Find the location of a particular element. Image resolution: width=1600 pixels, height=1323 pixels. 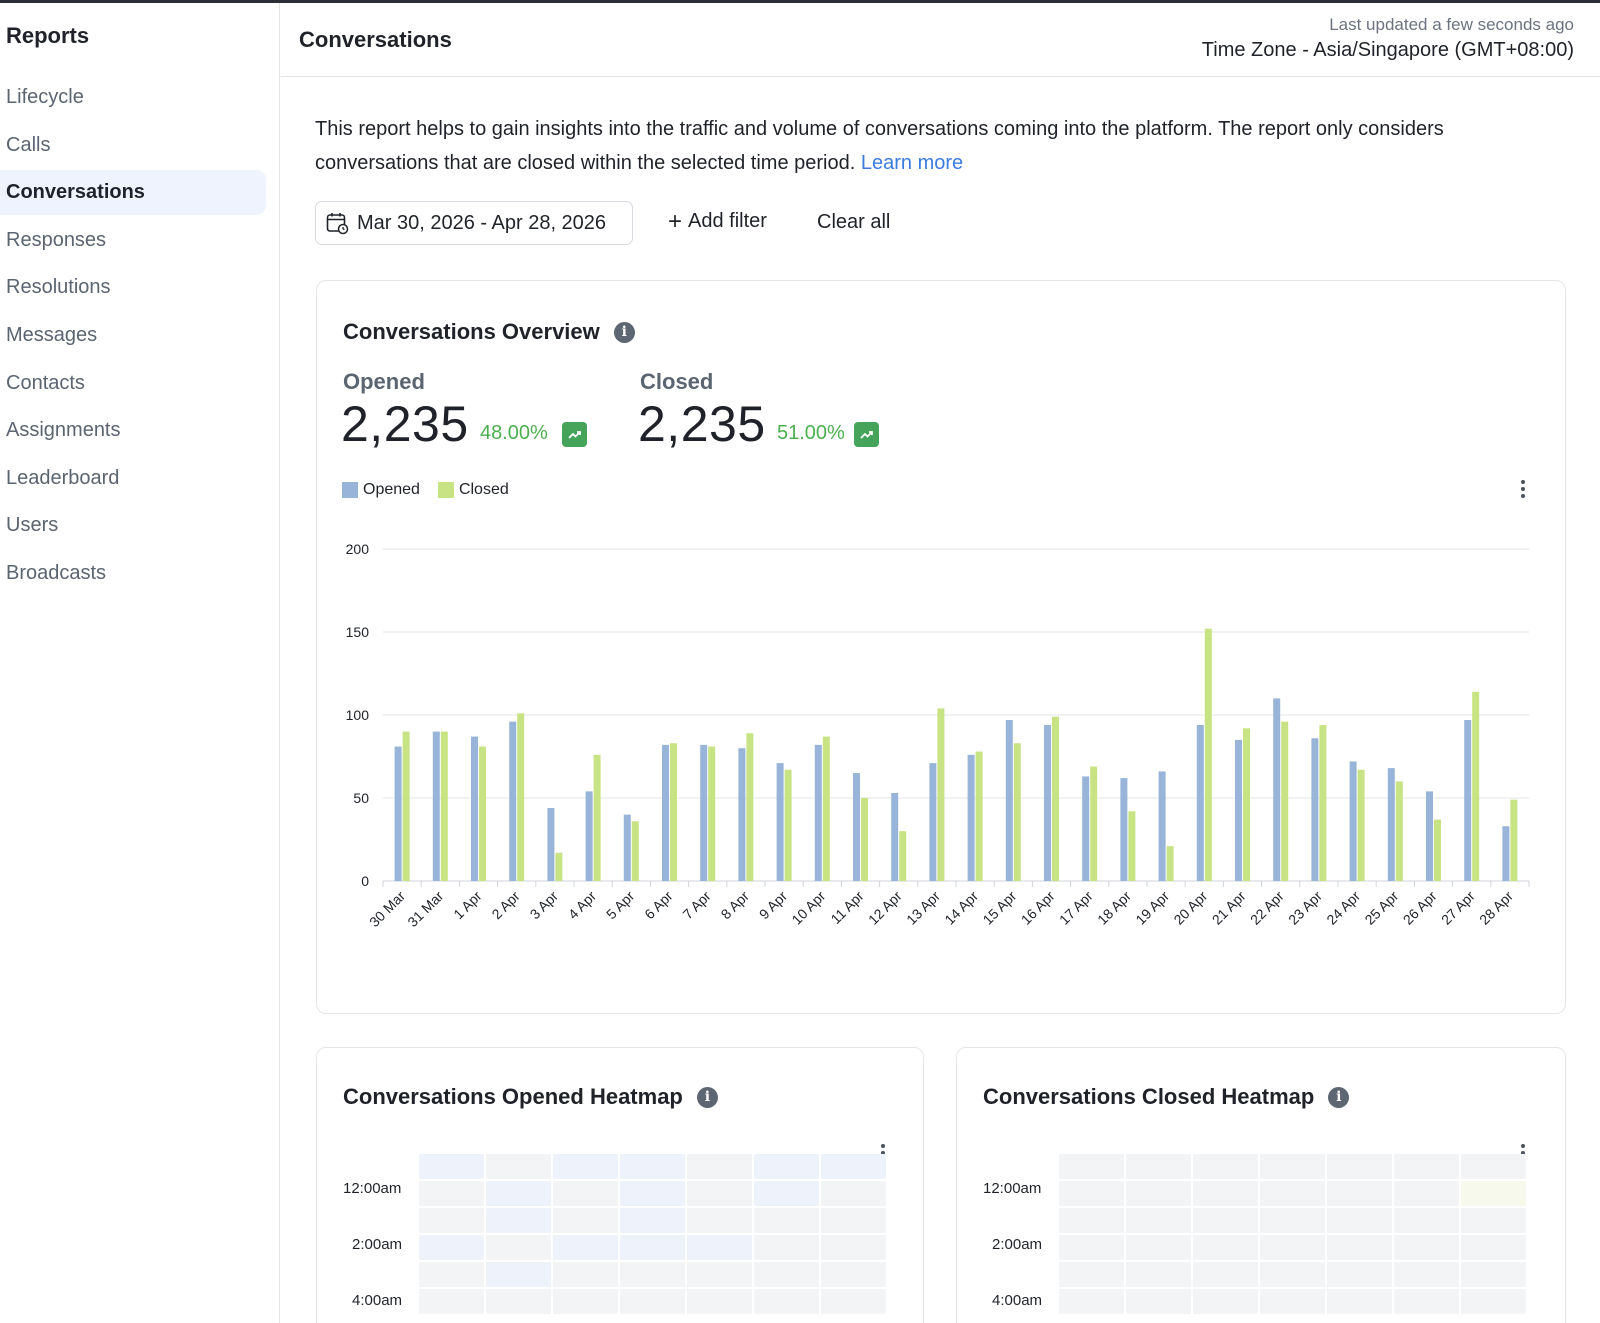

sidebar-item-responses: Responses is located at coordinates (56, 239).